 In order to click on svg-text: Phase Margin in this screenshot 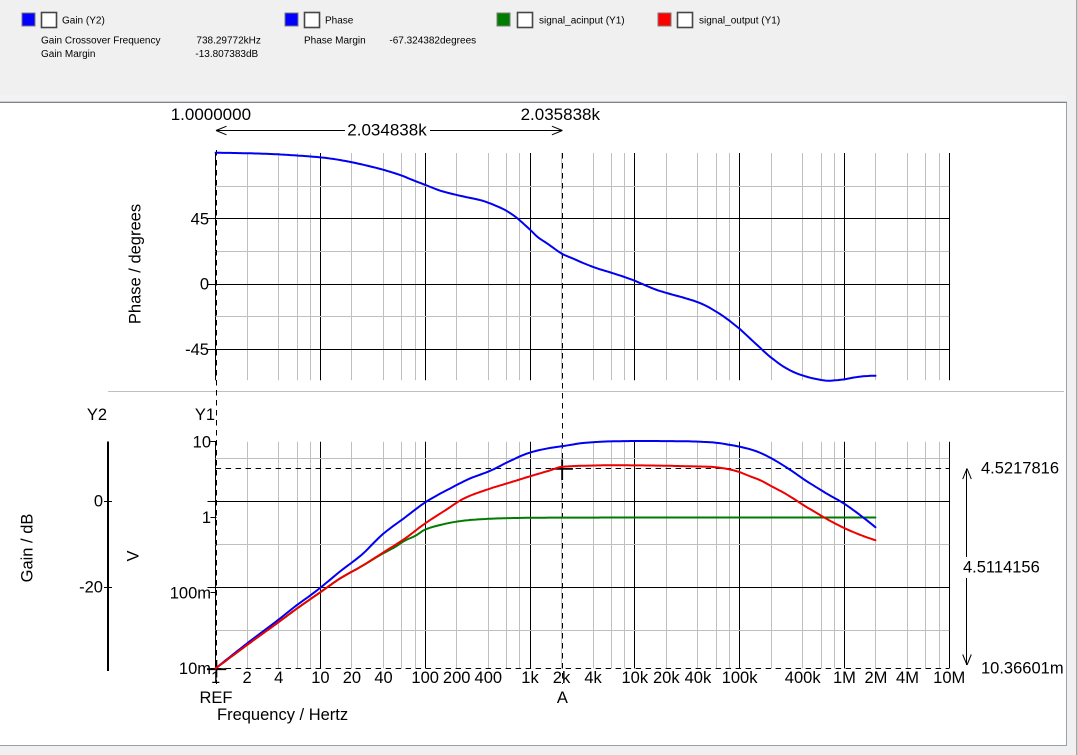, I will do `click(335, 41)`.